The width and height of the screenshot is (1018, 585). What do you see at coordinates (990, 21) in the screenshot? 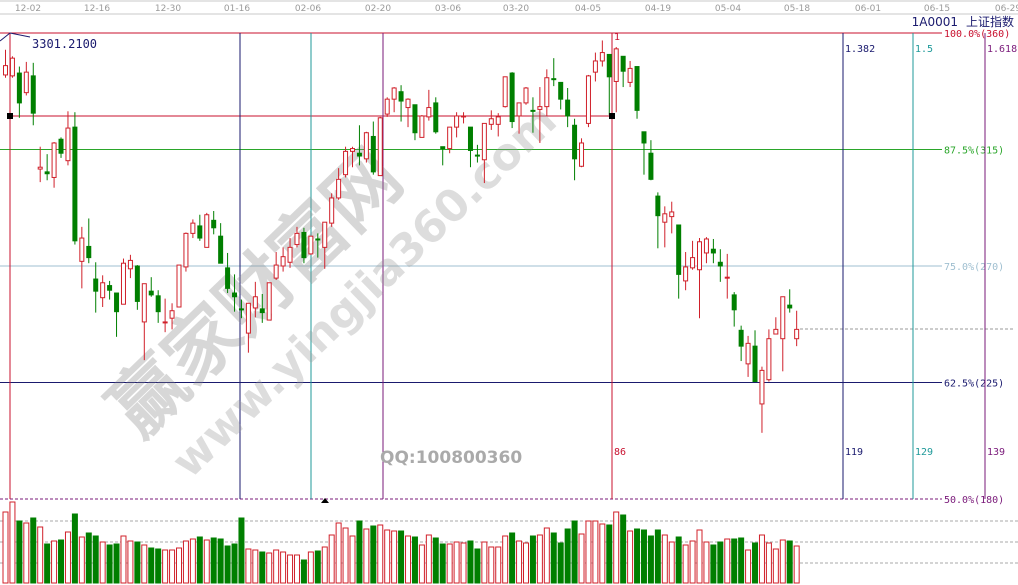
I see `symbol-name: 上证指数` at bounding box center [990, 21].